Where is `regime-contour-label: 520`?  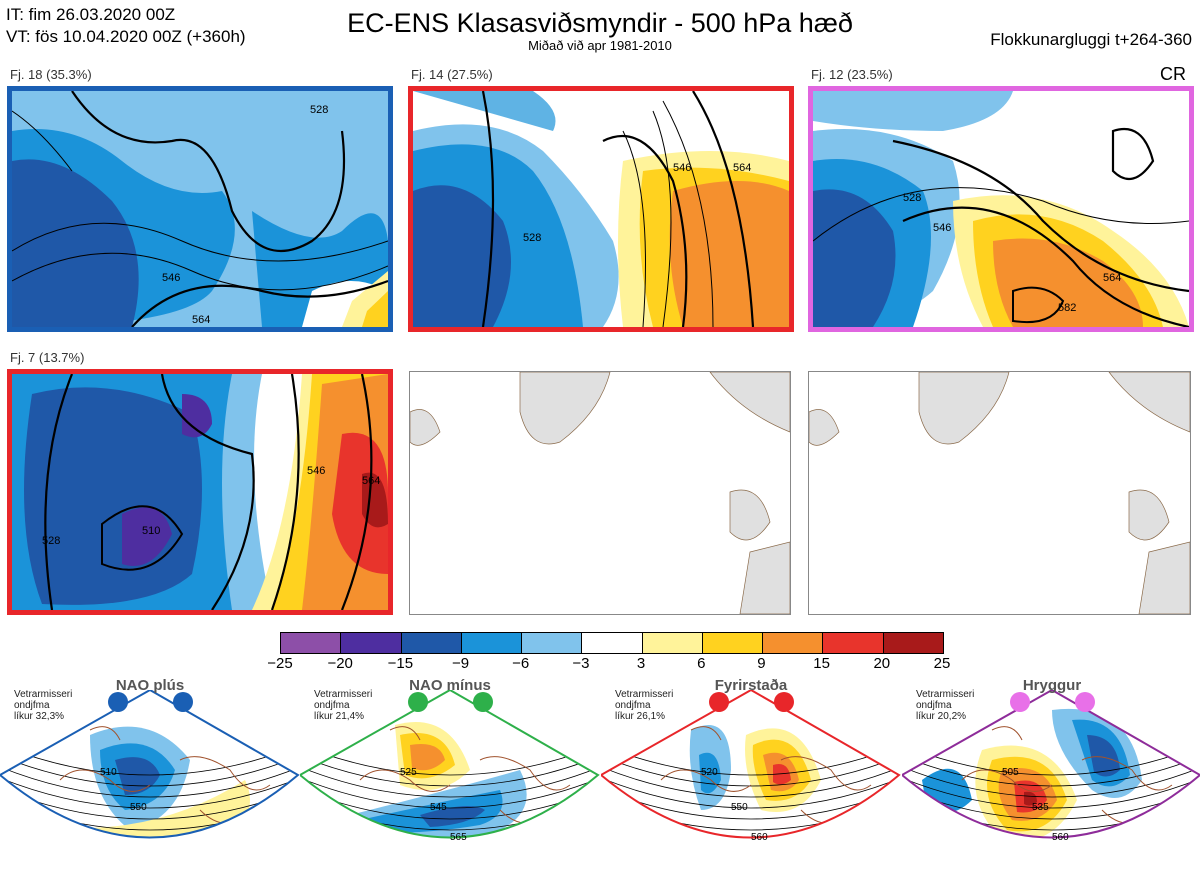 regime-contour-label: 520 is located at coordinates (709, 772).